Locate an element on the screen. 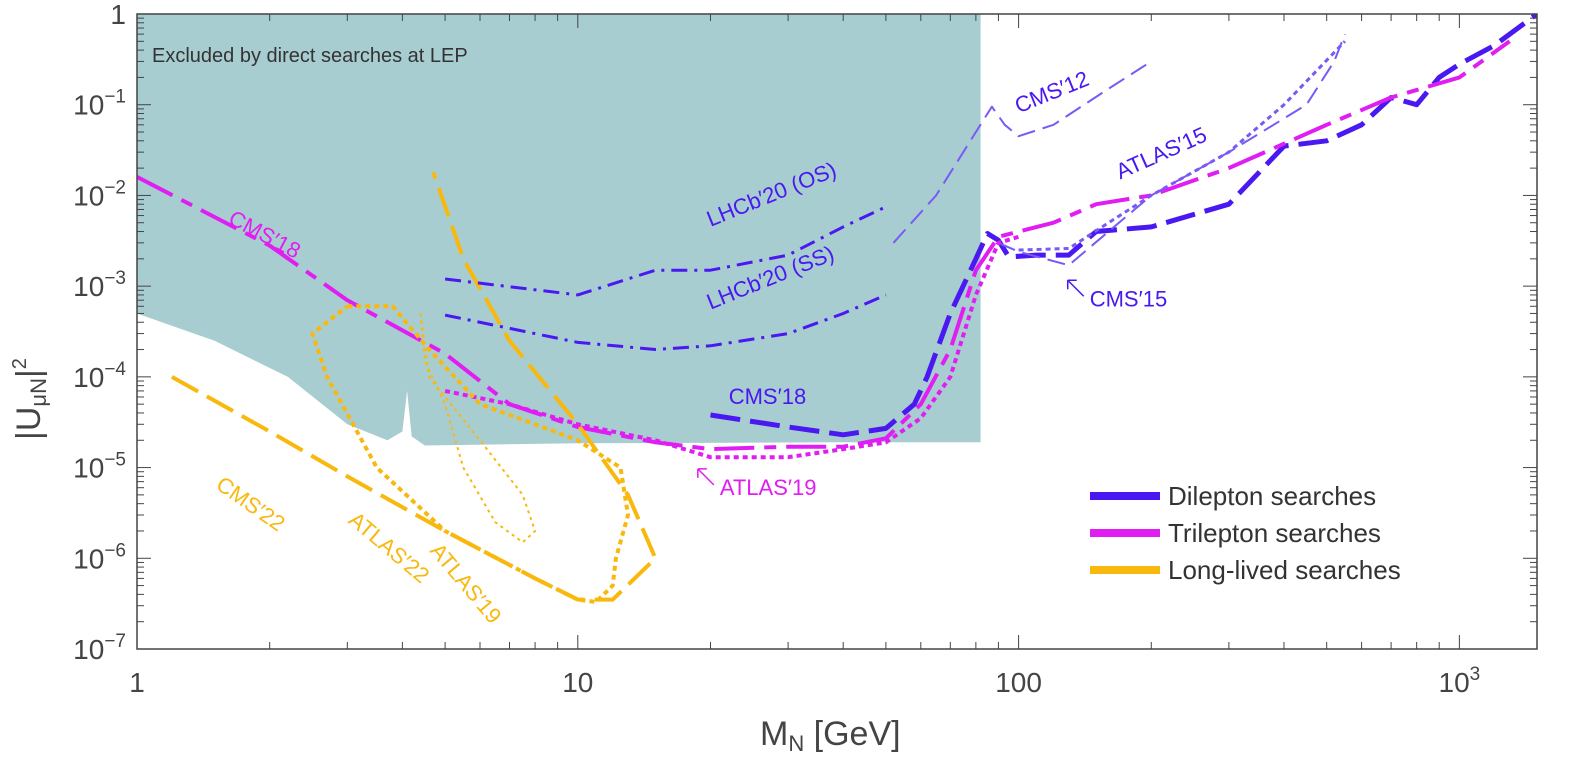 The image size is (1574, 758). curve-label-3: CMS′12 is located at coordinates (1051, 92).